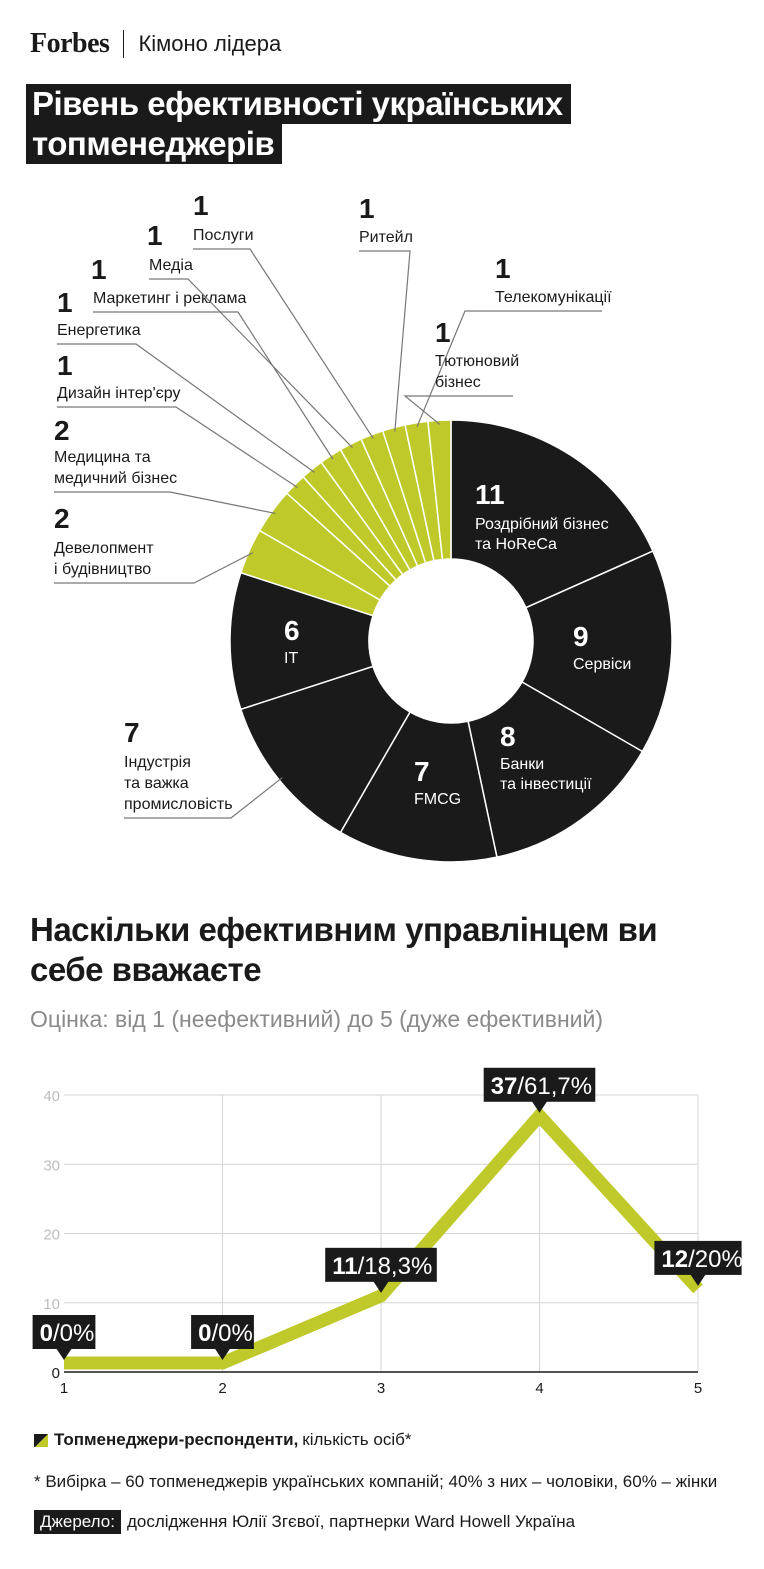 The height and width of the screenshot is (1569, 764). What do you see at coordinates (157, 762) in the screenshot?
I see `slice-category-label: Індустрія` at bounding box center [157, 762].